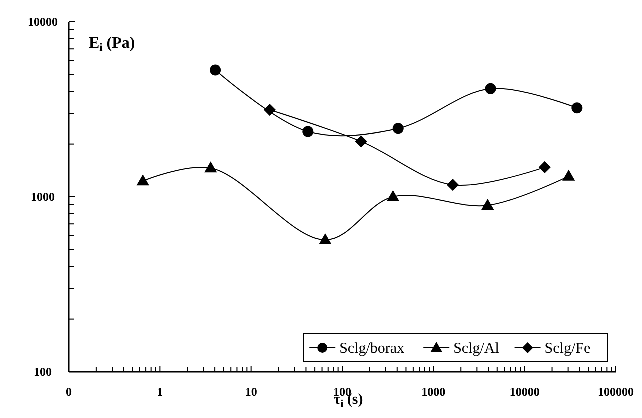 The image size is (642, 418). Describe the element at coordinates (112, 44) in the screenshot. I see `y-axis-title: E$_{i}$ (Pa)` at that location.